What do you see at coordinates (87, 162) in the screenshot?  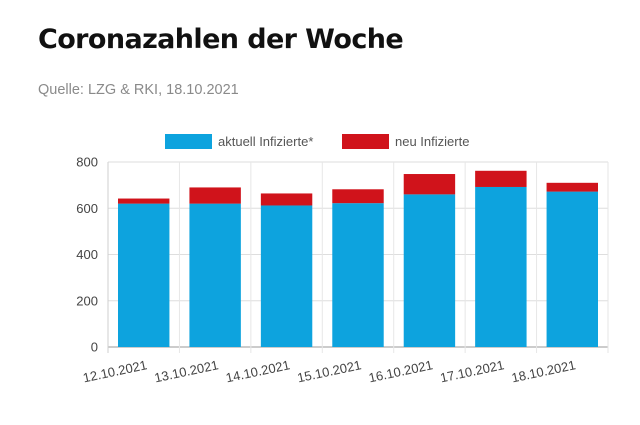 I see `y-tick-label: 800` at bounding box center [87, 162].